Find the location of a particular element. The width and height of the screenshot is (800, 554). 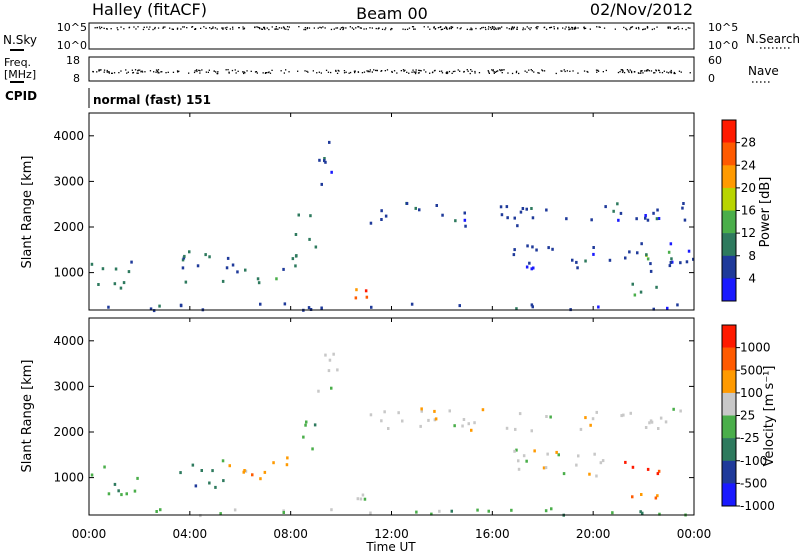

nsky-panel: N.Sky 10^5 10^0 10^5 10^0 N.Search is located at coordinates (401, 36).